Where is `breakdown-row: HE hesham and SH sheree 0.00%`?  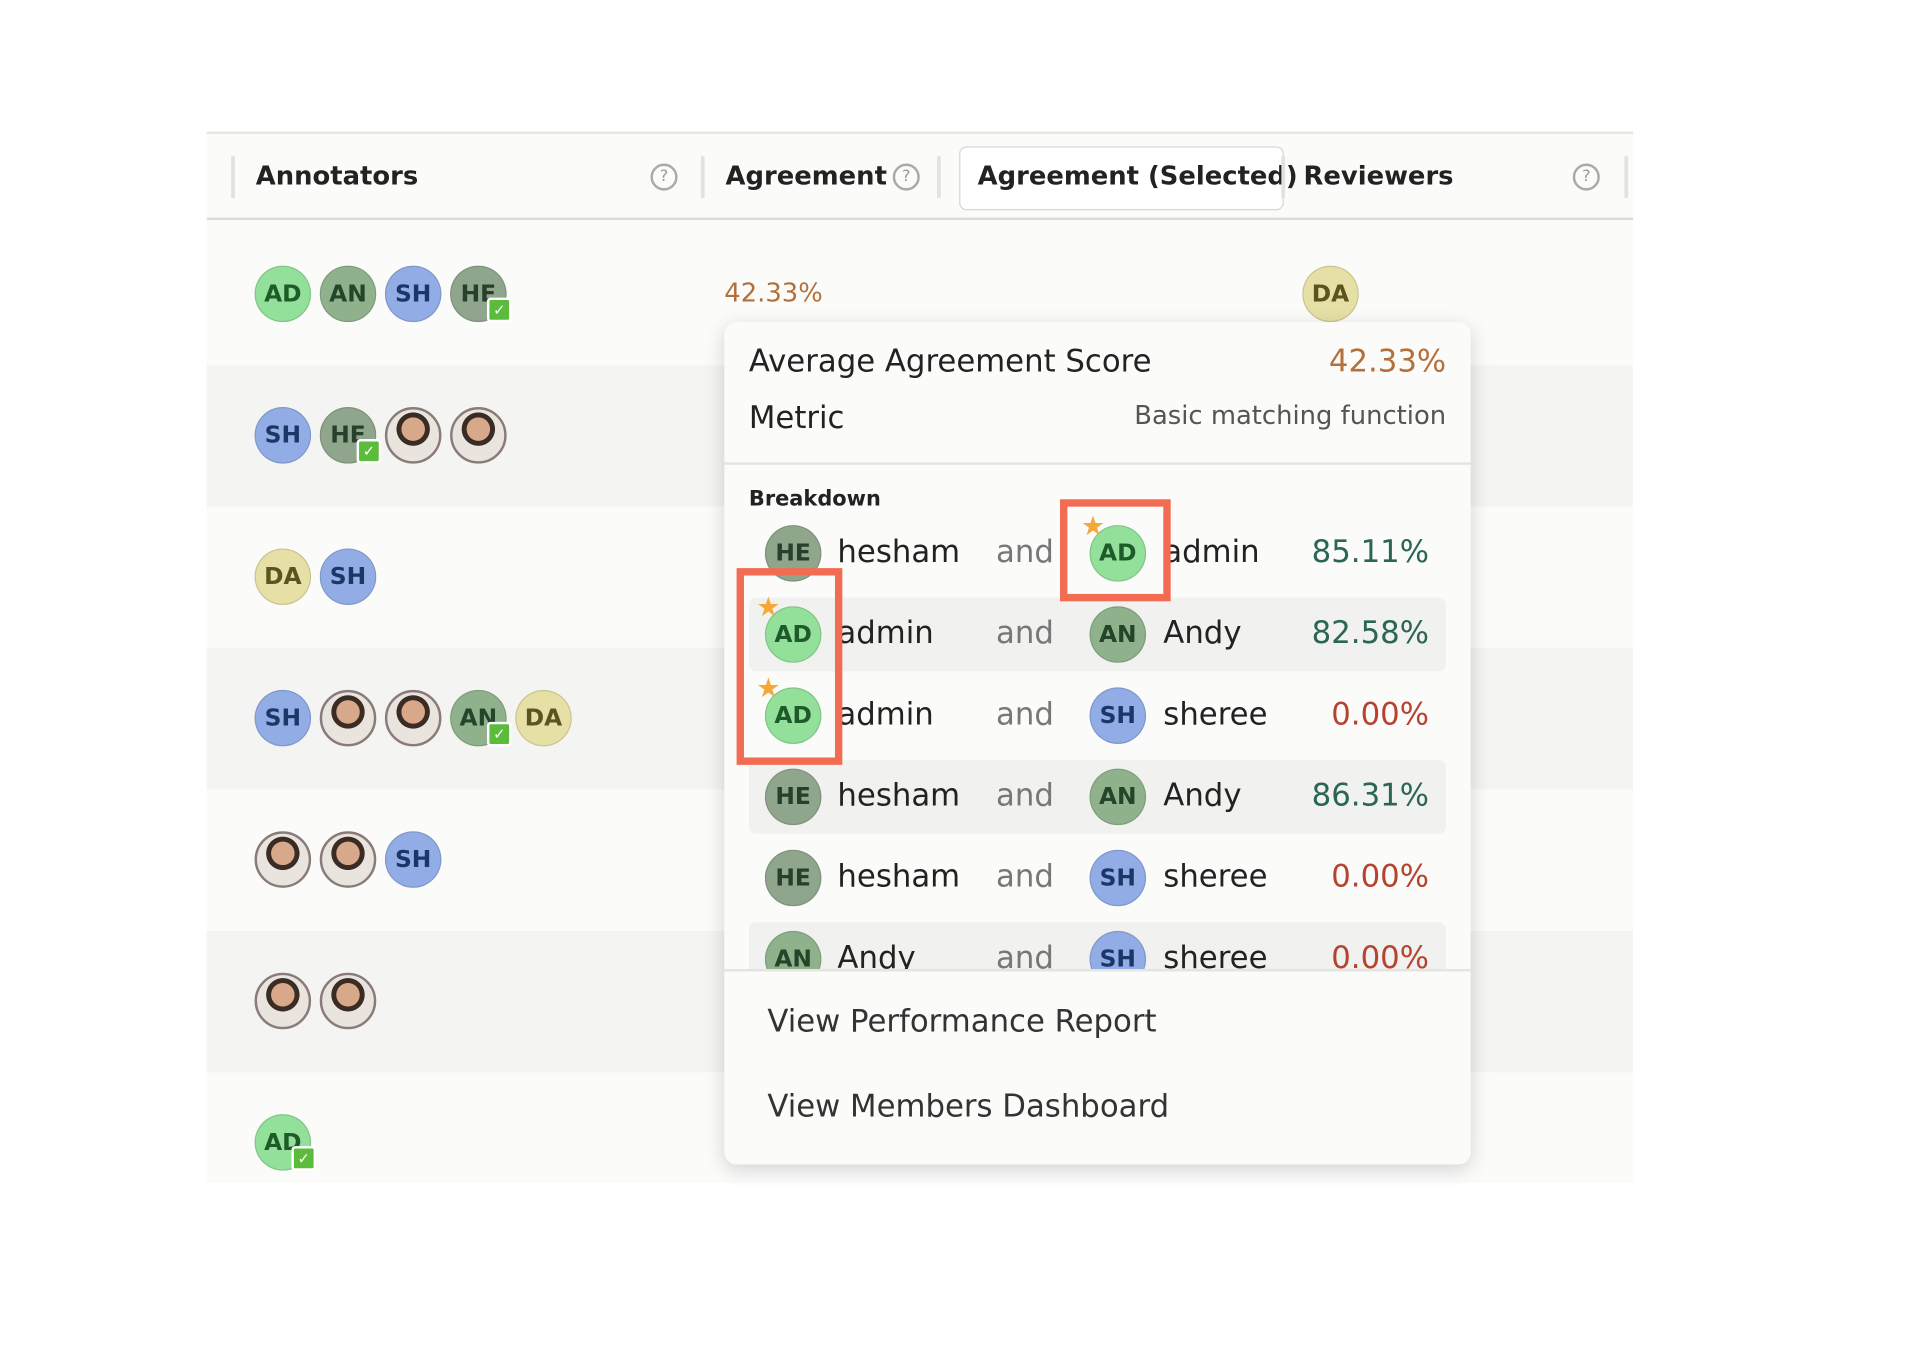 breakdown-row: HE hesham and SH sheree 0.00% is located at coordinates (1097, 878).